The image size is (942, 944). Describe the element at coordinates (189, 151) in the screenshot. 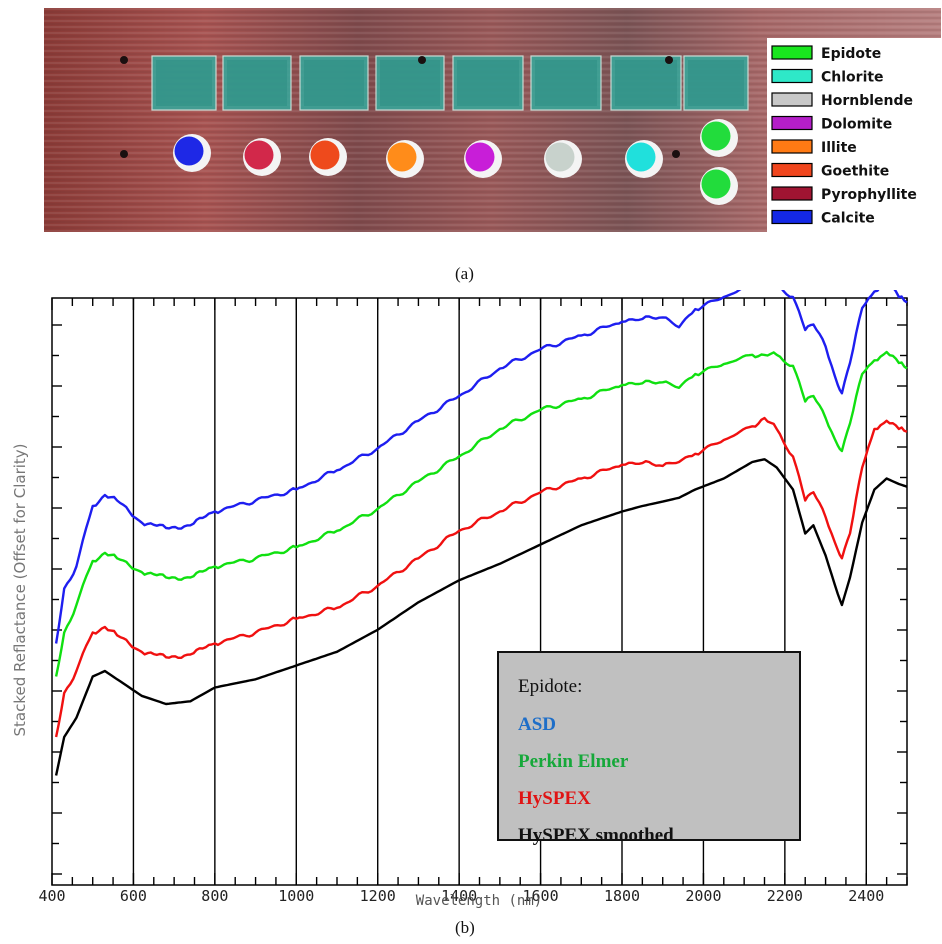

I see `sample-disc-calcite` at that location.